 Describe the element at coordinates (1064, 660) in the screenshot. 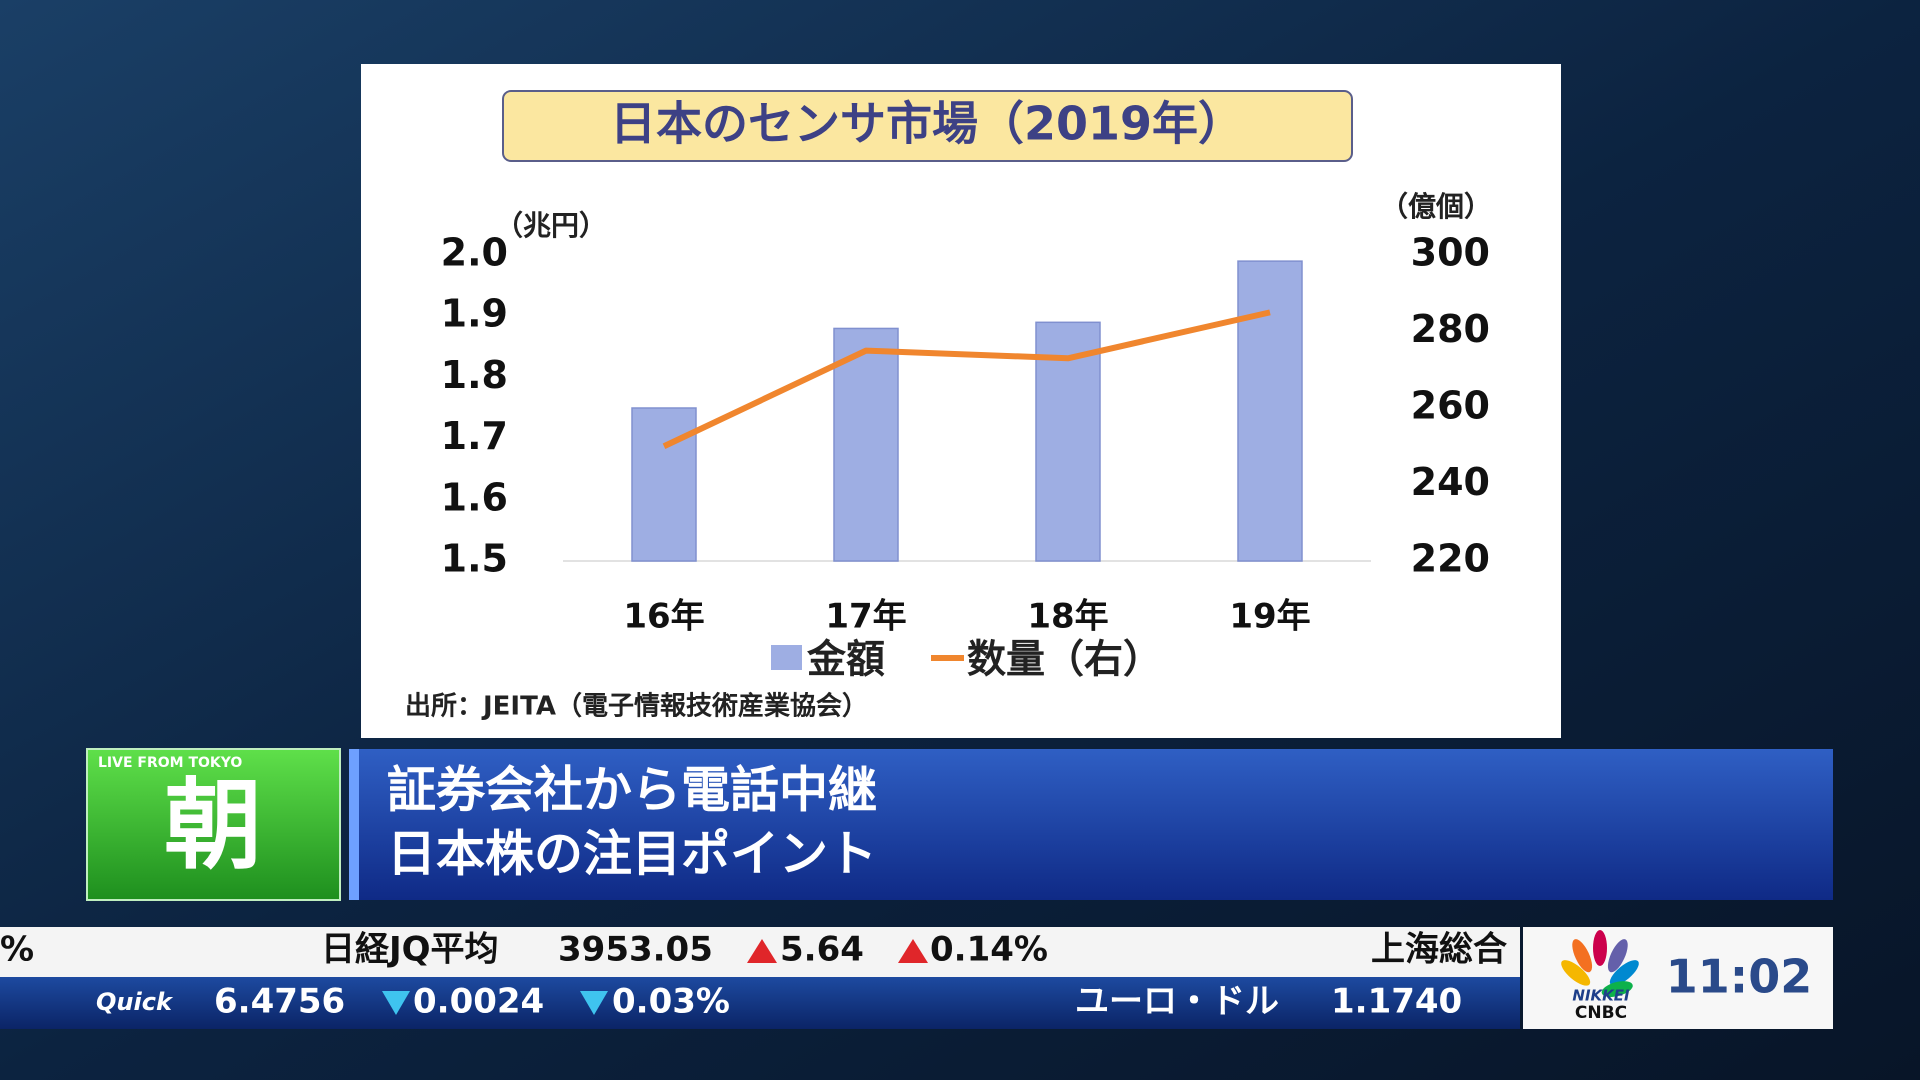

I see `legend-label: 数量（右）` at that location.